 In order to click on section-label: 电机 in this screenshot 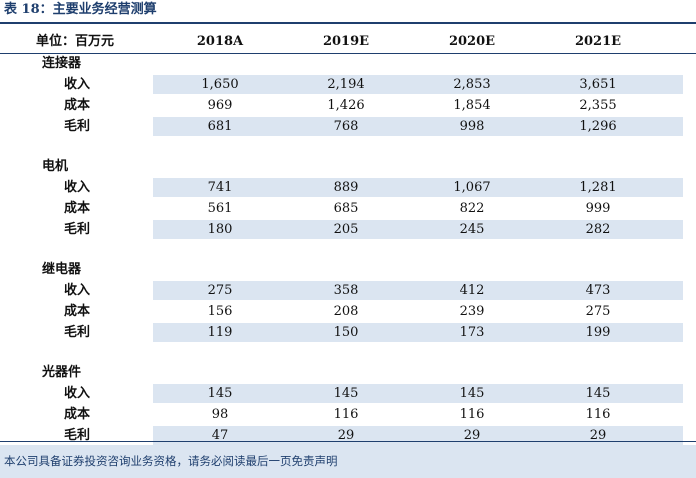, I will do `click(55, 166)`.